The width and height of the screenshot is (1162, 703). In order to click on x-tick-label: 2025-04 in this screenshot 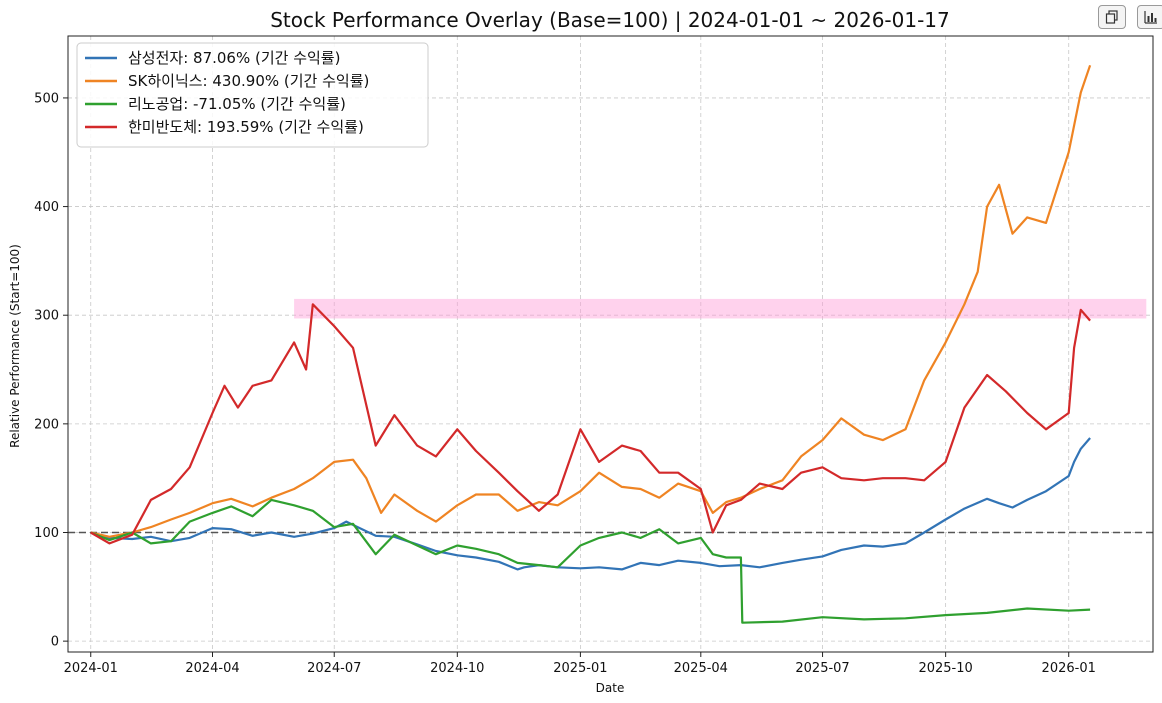, I will do `click(701, 668)`.